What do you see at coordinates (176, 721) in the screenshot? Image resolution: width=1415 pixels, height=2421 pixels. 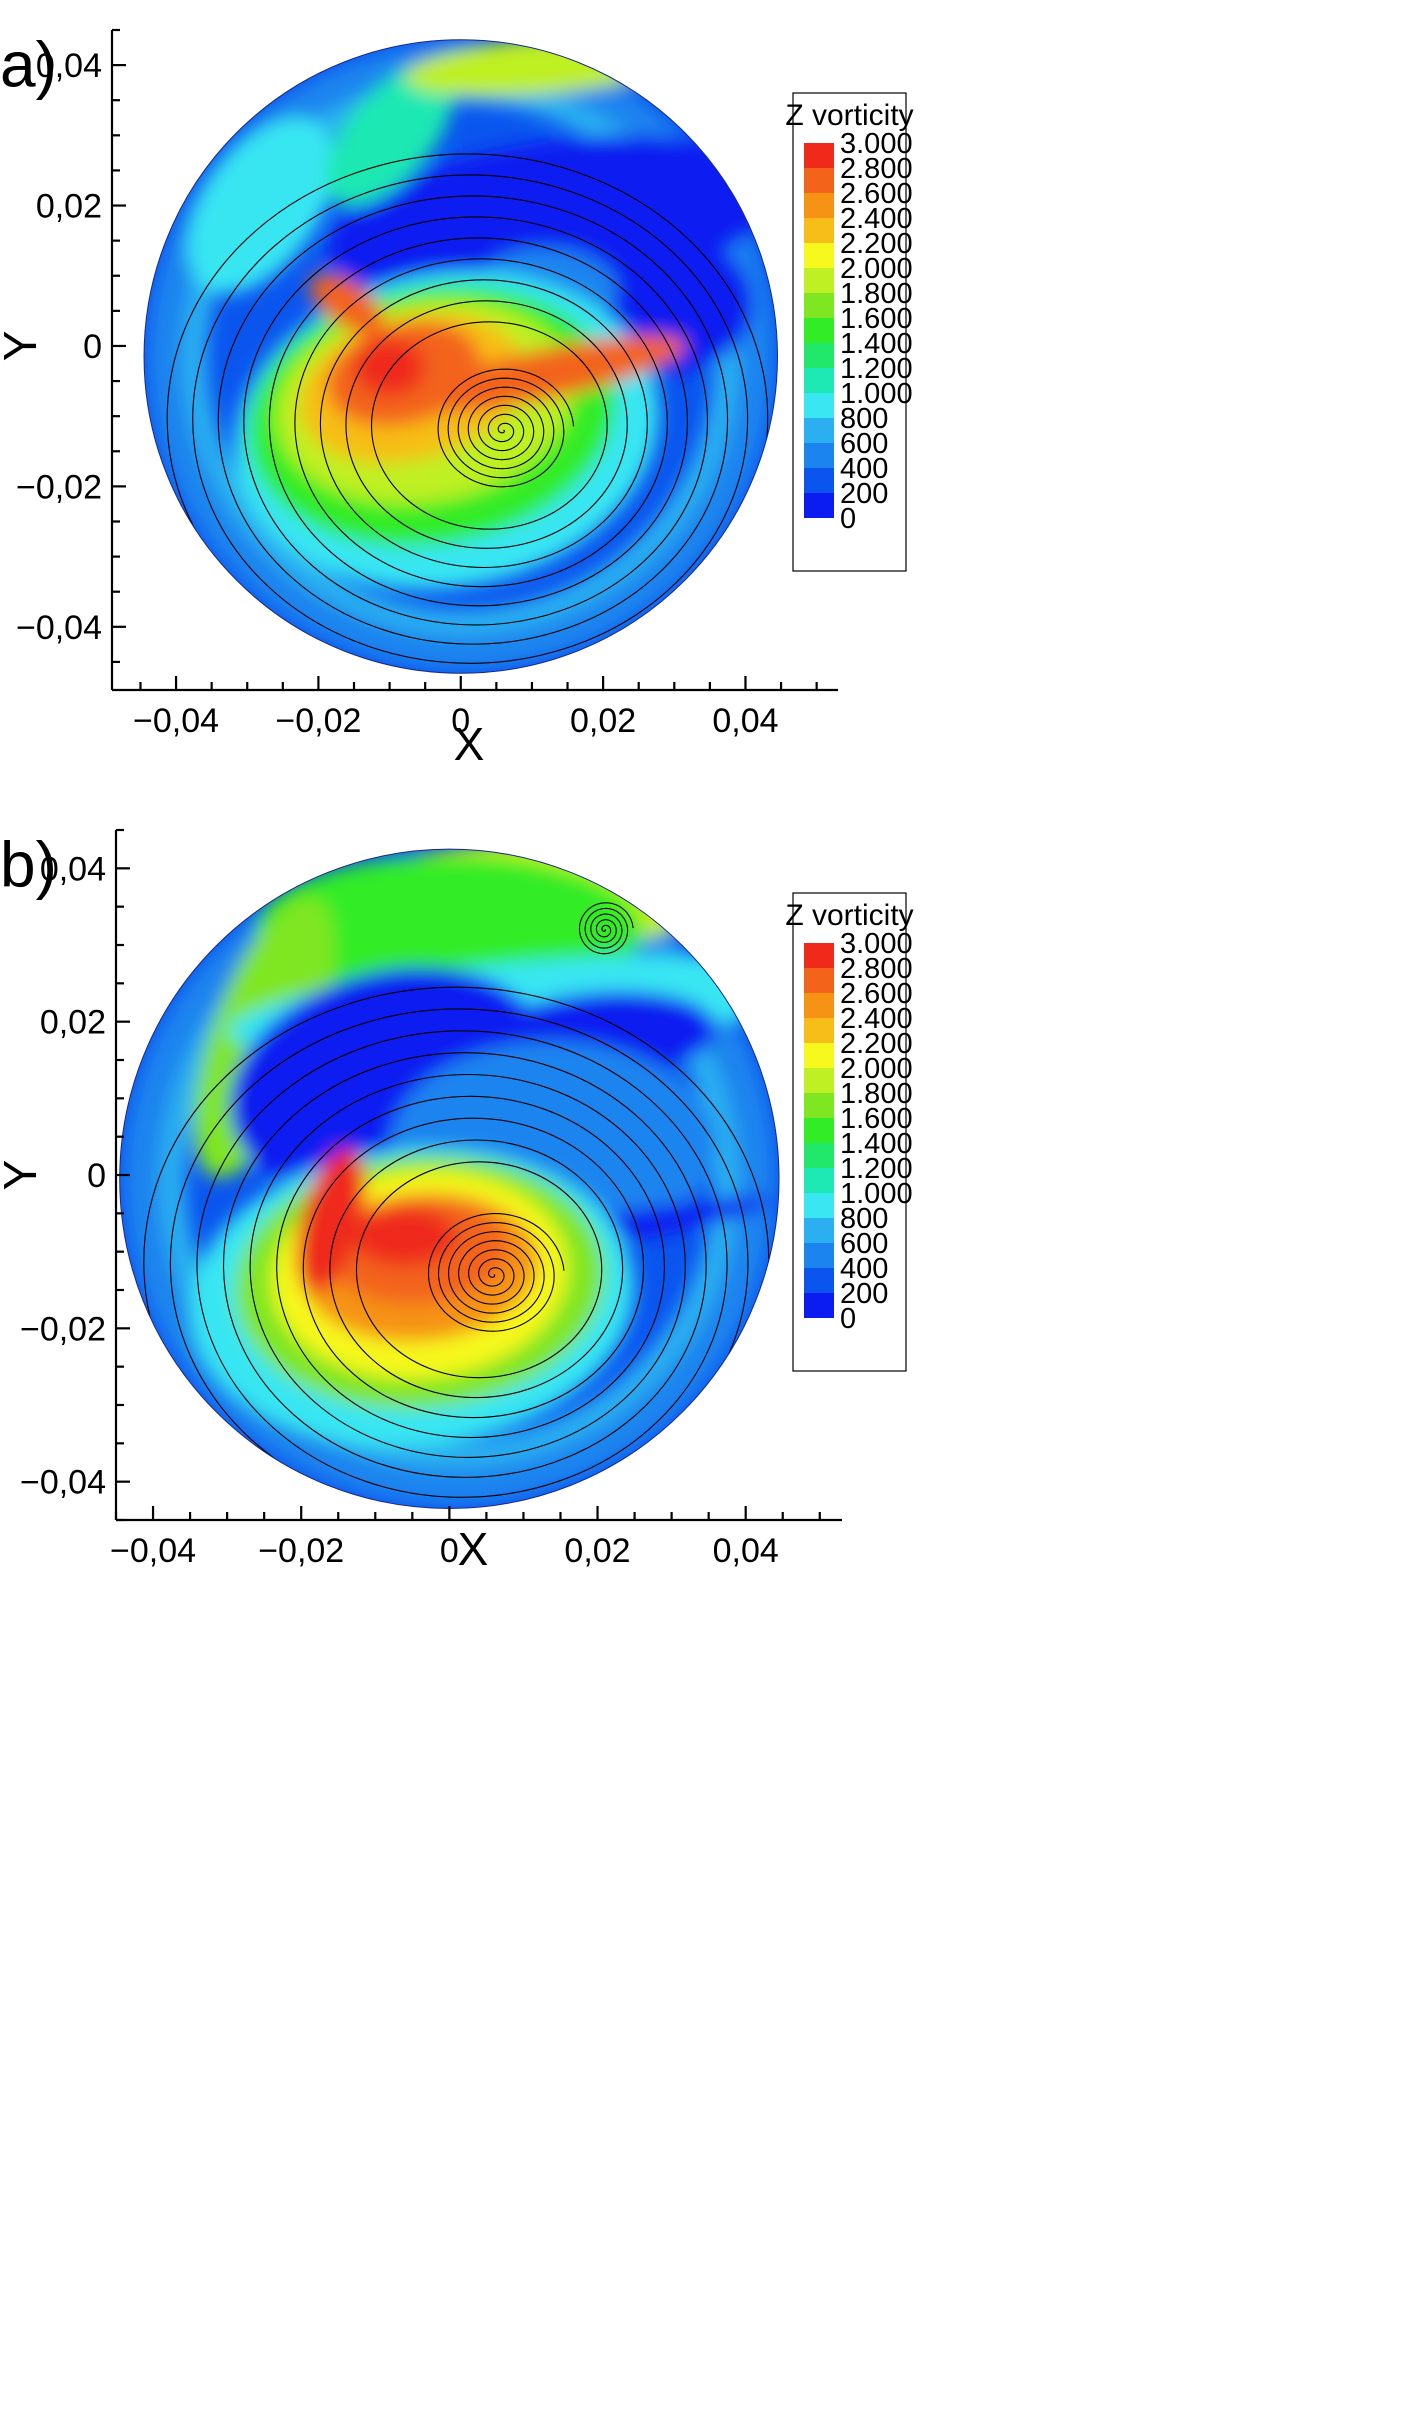 I see `x-tick-label: −0,04` at bounding box center [176, 721].